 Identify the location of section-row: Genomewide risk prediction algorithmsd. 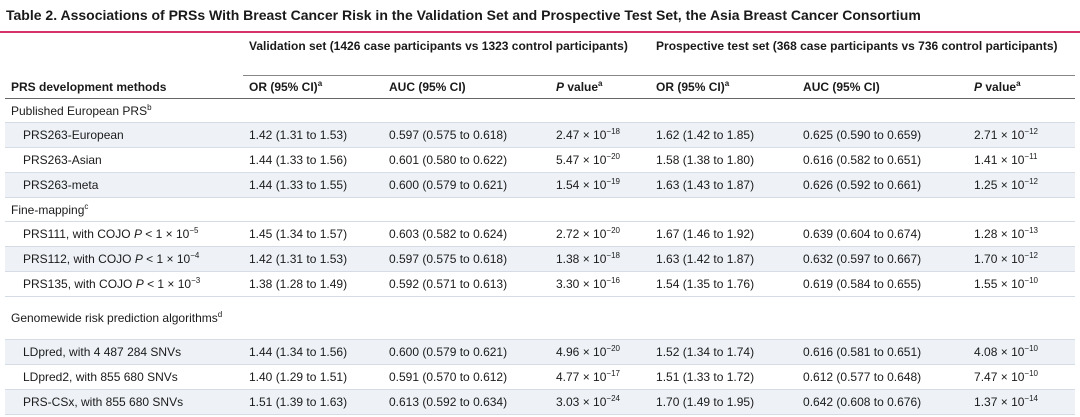
(540, 318).